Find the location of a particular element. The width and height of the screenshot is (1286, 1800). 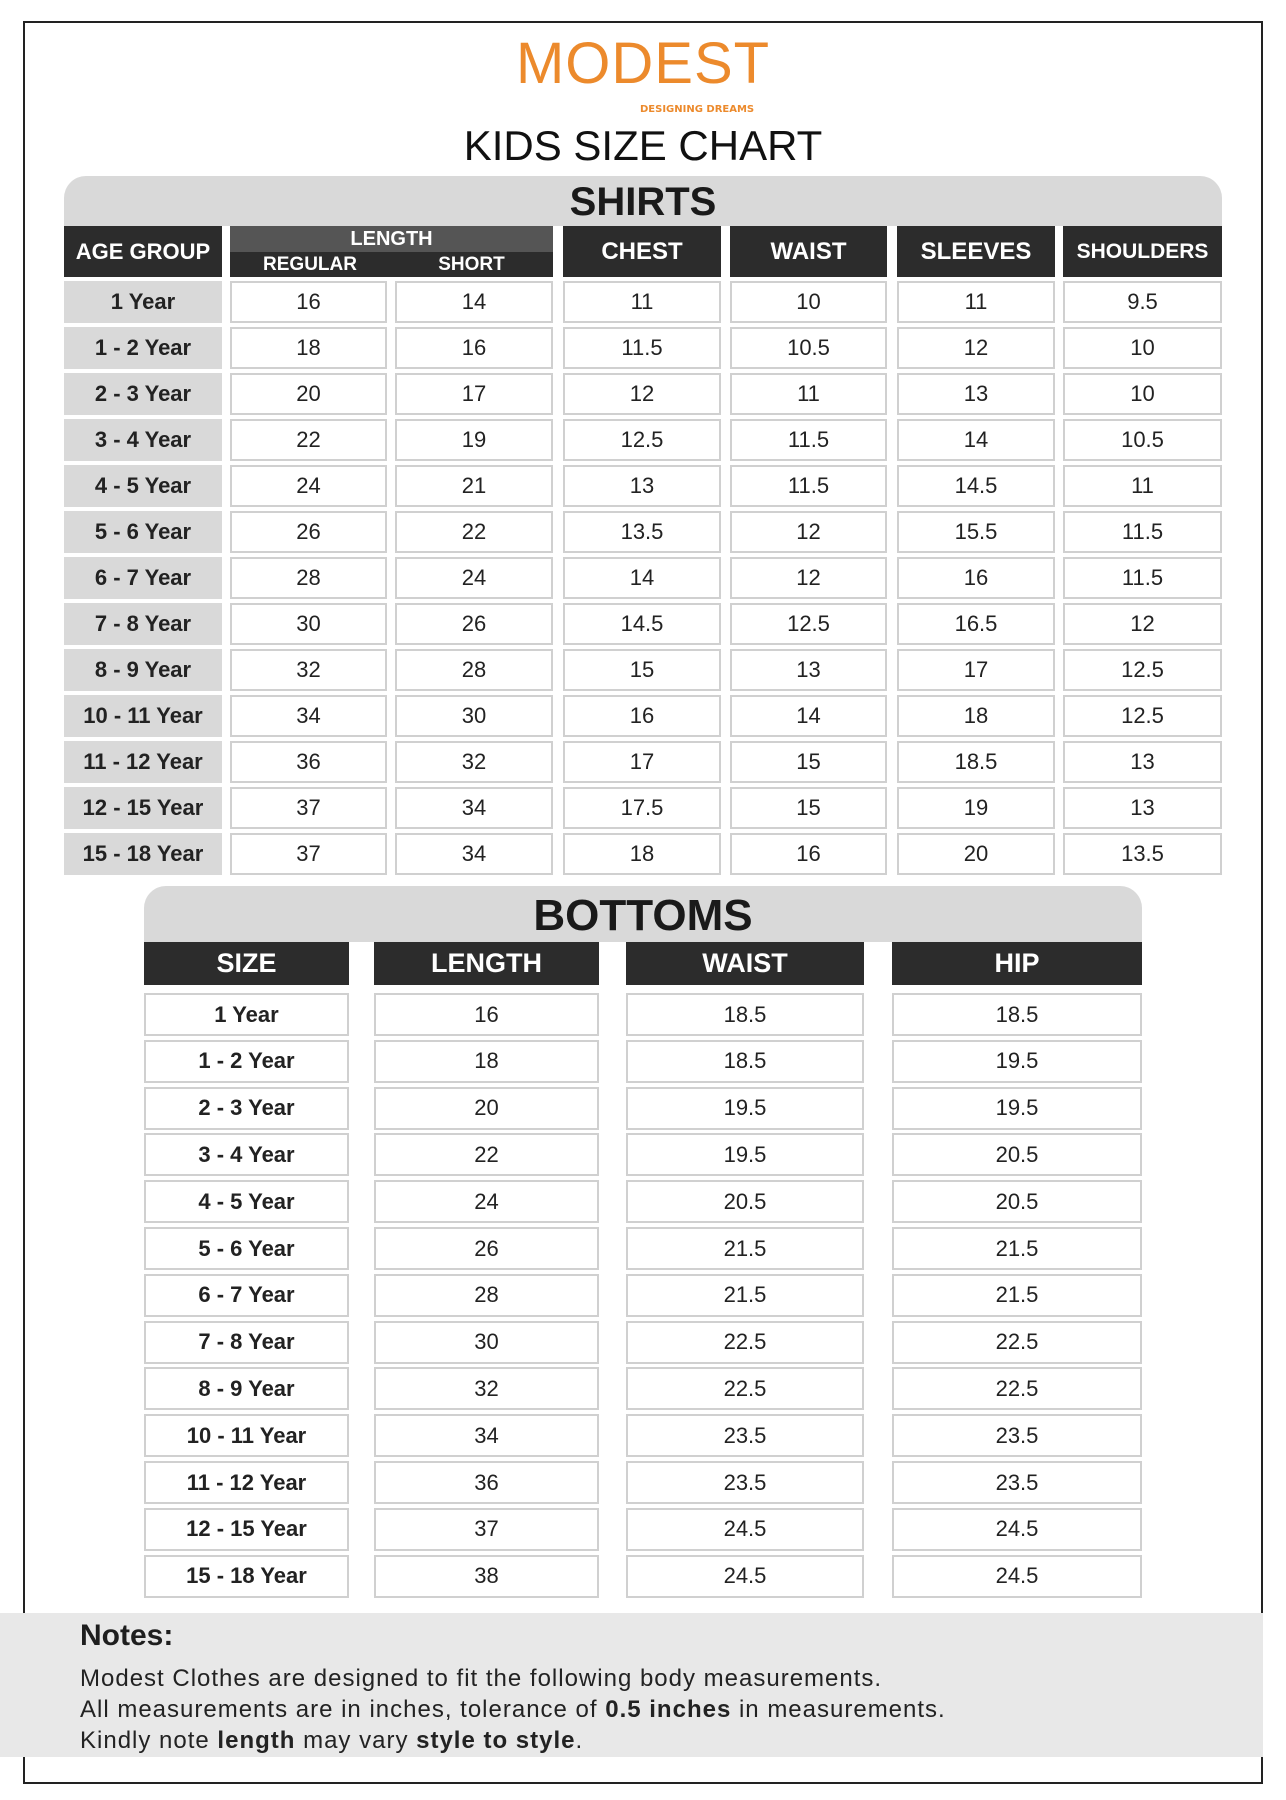

shirts-cell-length-regular: 18 is located at coordinates (308, 348).